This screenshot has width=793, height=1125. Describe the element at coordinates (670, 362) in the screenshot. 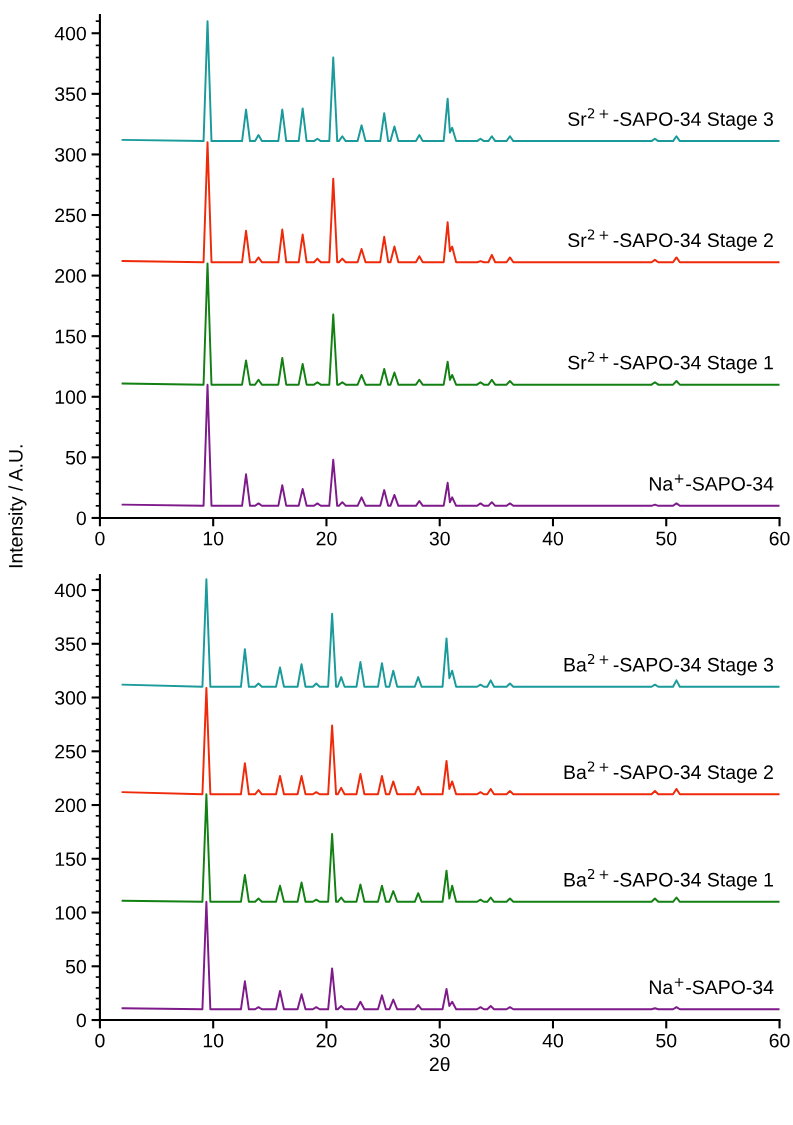

I see `series-label: Sr$^{2+}$-SAPO-34 Stage 1` at that location.